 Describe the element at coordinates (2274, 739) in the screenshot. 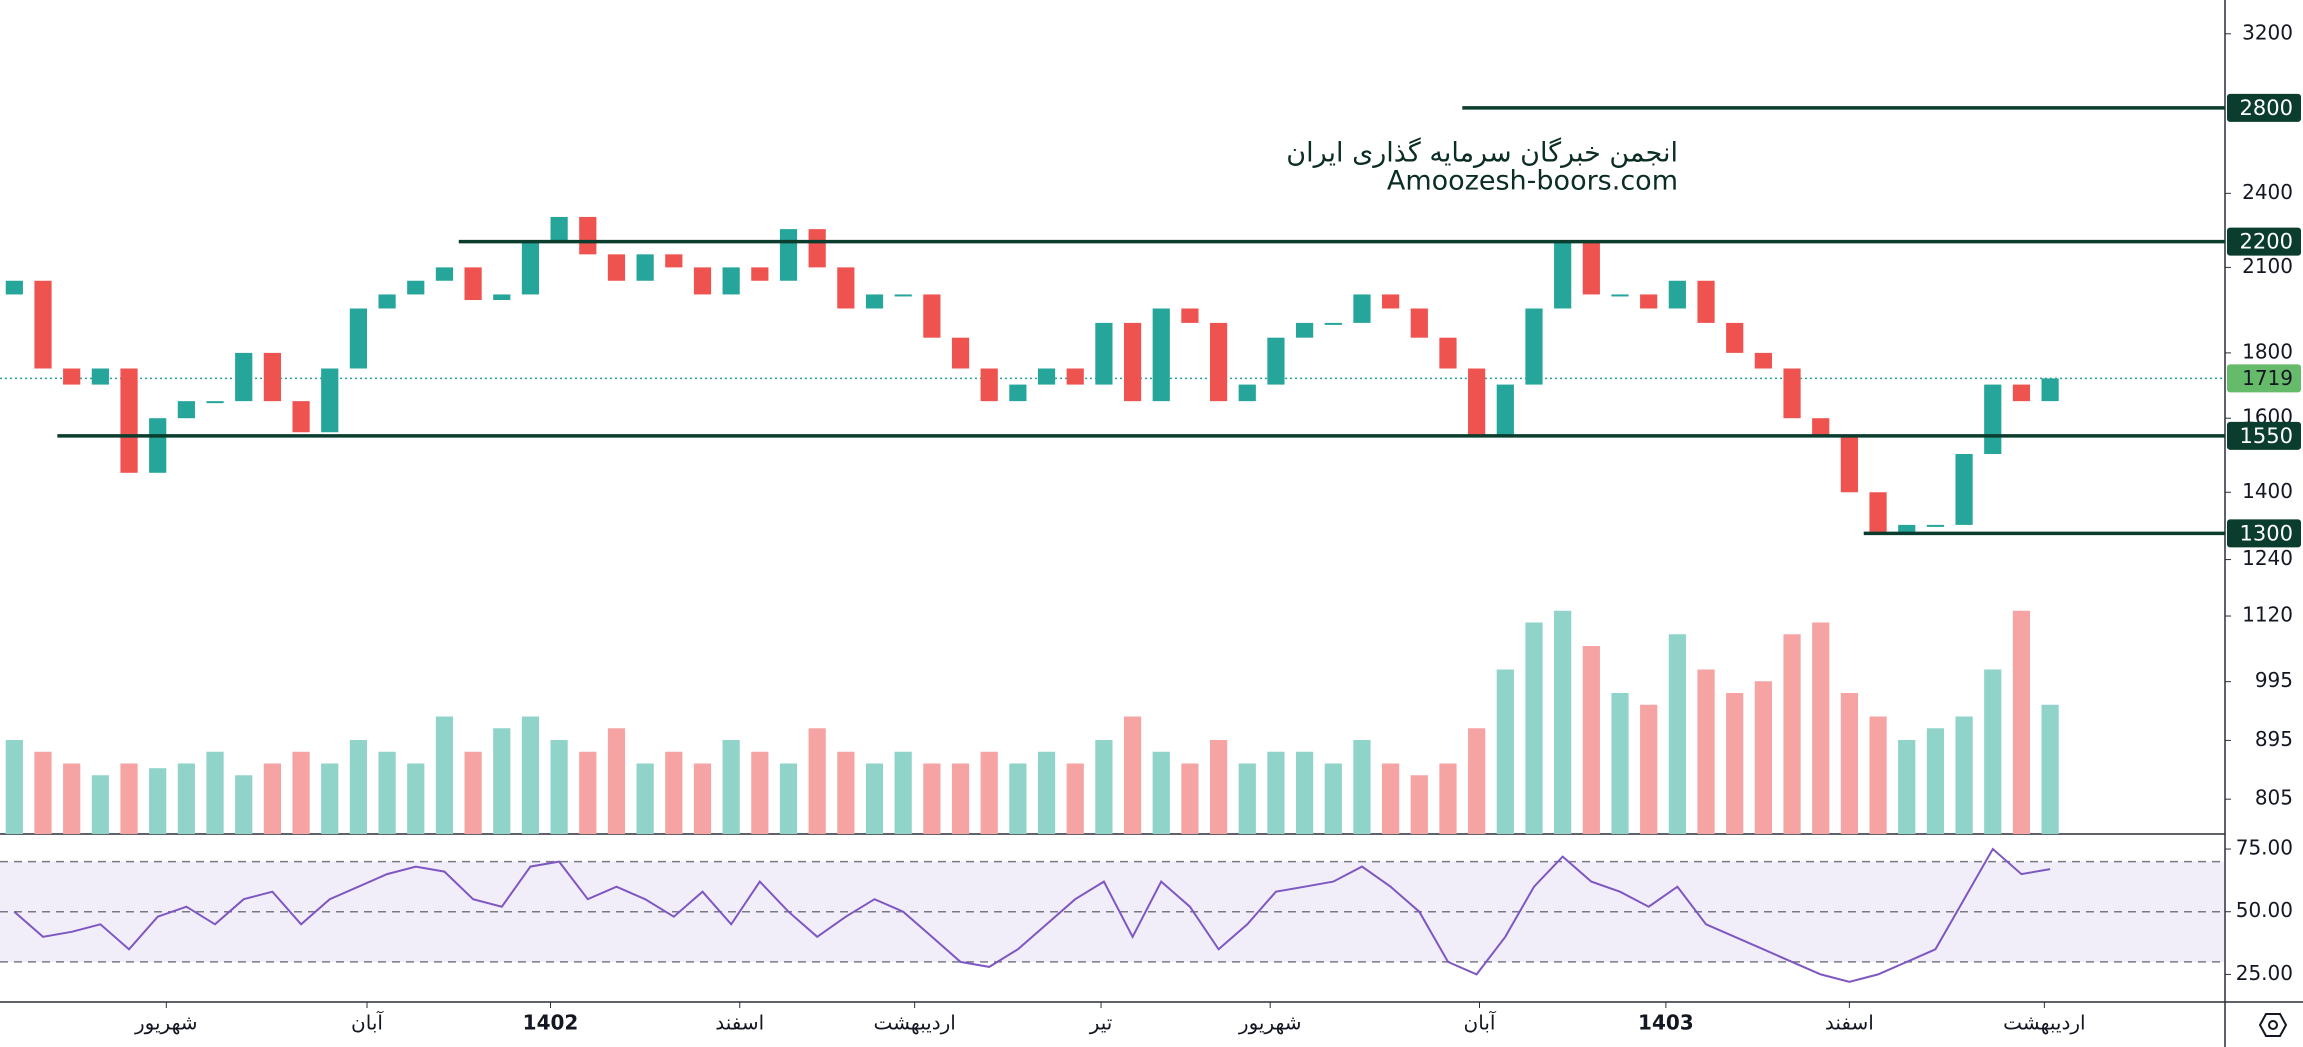

I see `y-tick-label: 895` at that location.